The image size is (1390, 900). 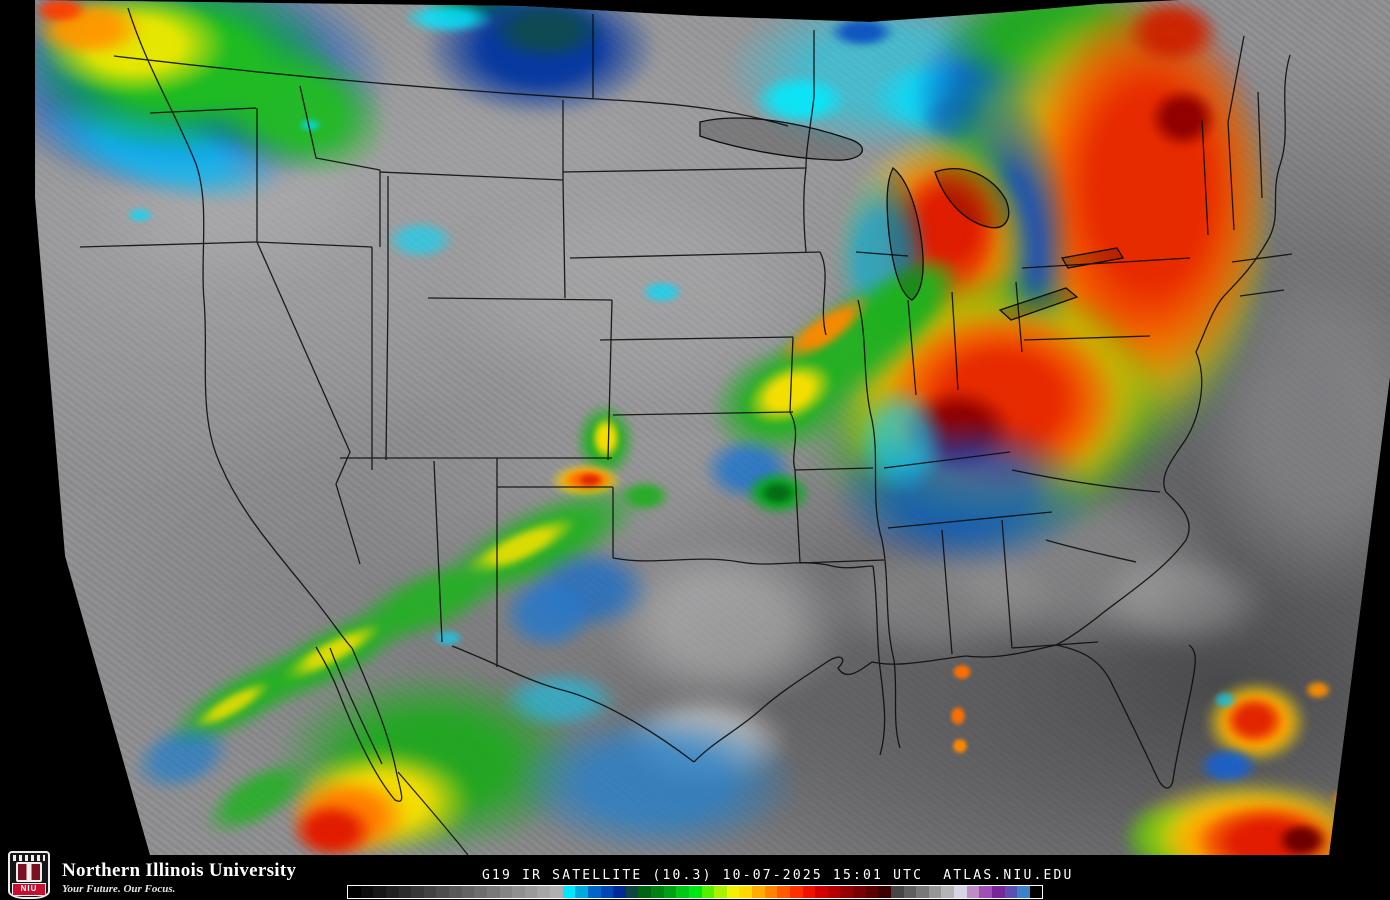 I want to click on mississippi-river, so click(x=879, y=524).